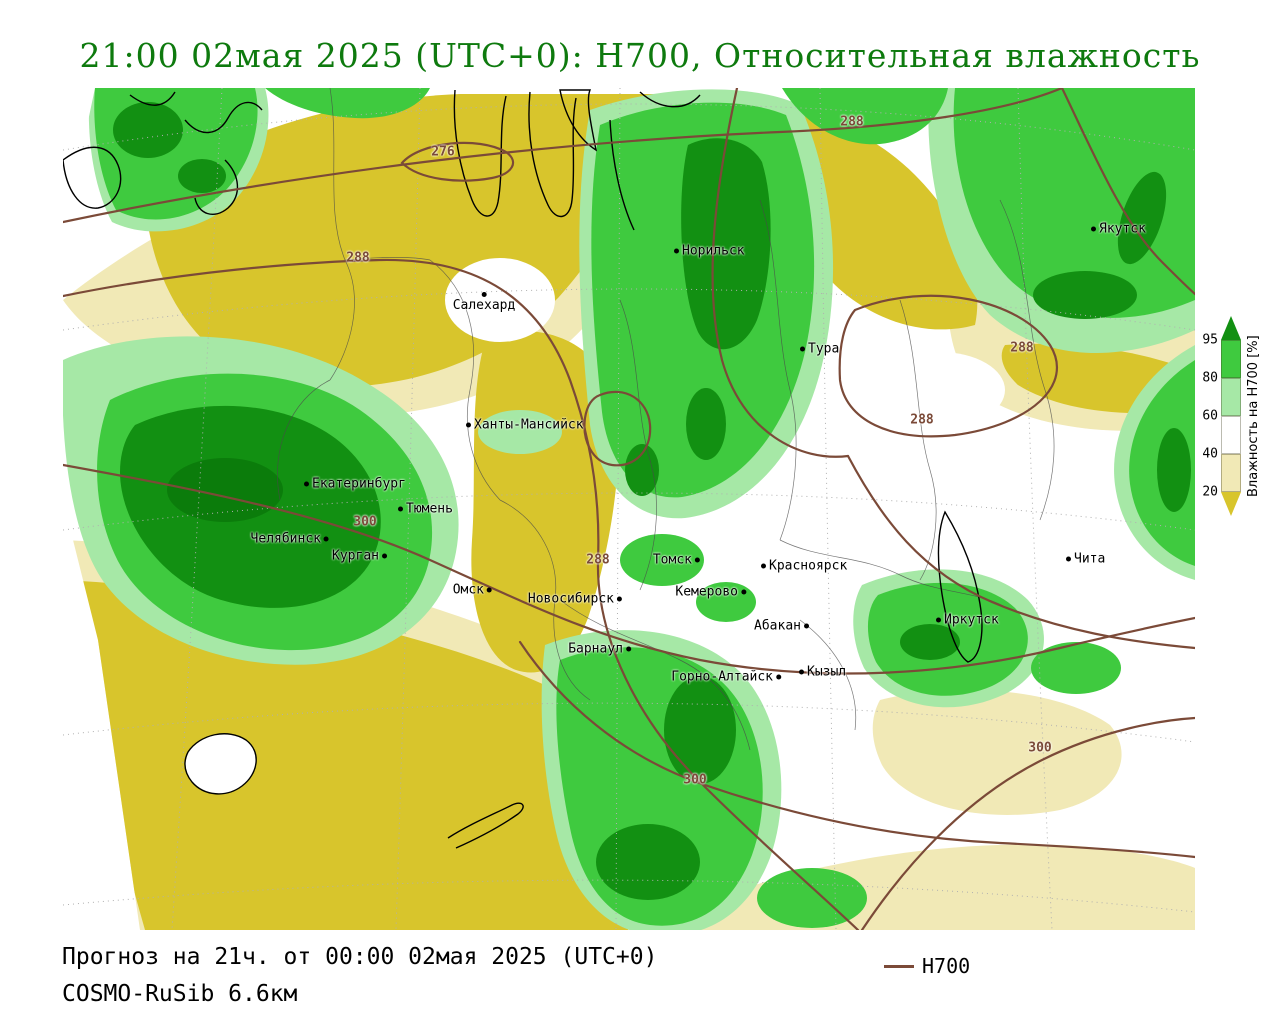 The image size is (1280, 1024). What do you see at coordinates (946, 966) in the screenshot?
I see `h700-legend-label: H700` at bounding box center [946, 966].